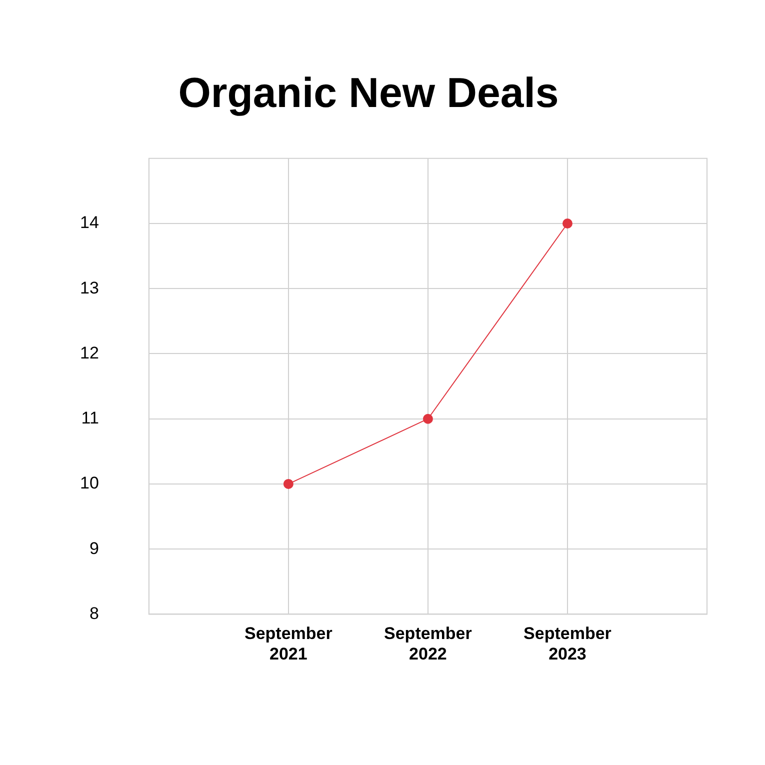 This screenshot has width=765, height=765. Describe the element at coordinates (89, 288) in the screenshot. I see `y-tick-label: 13` at that location.